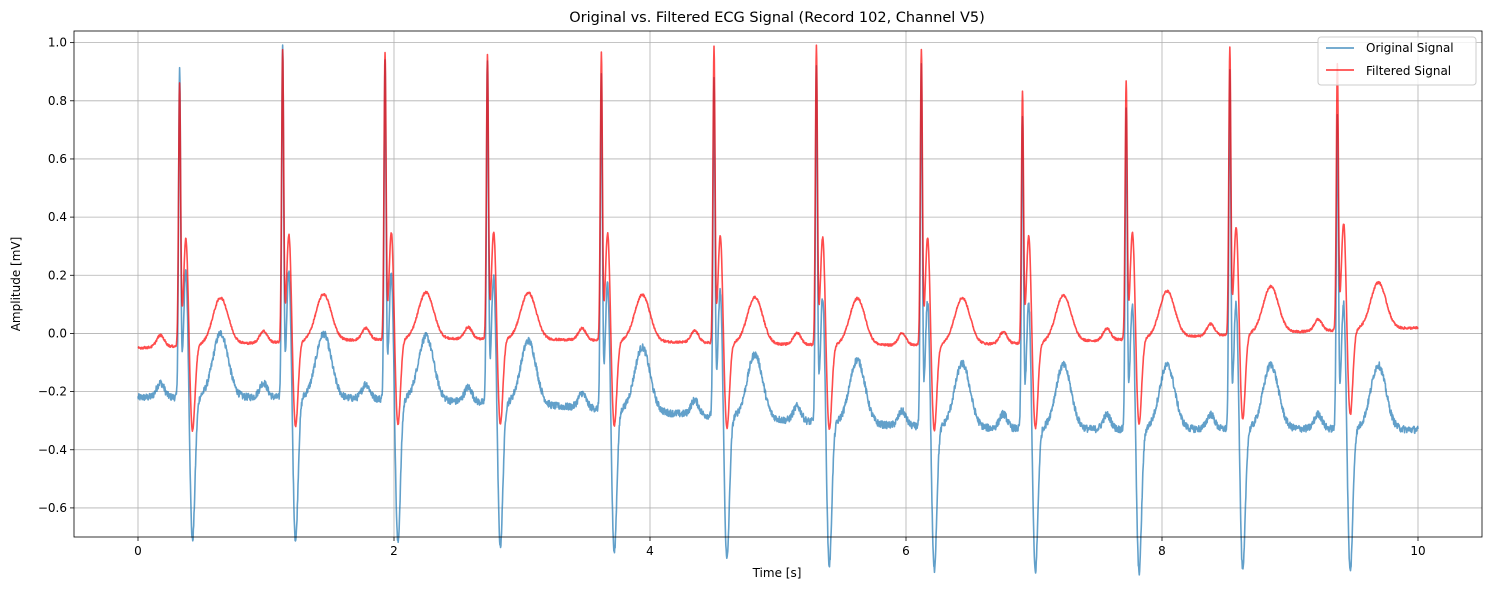  I want to click on x-tick-label: 2, so click(394, 551).